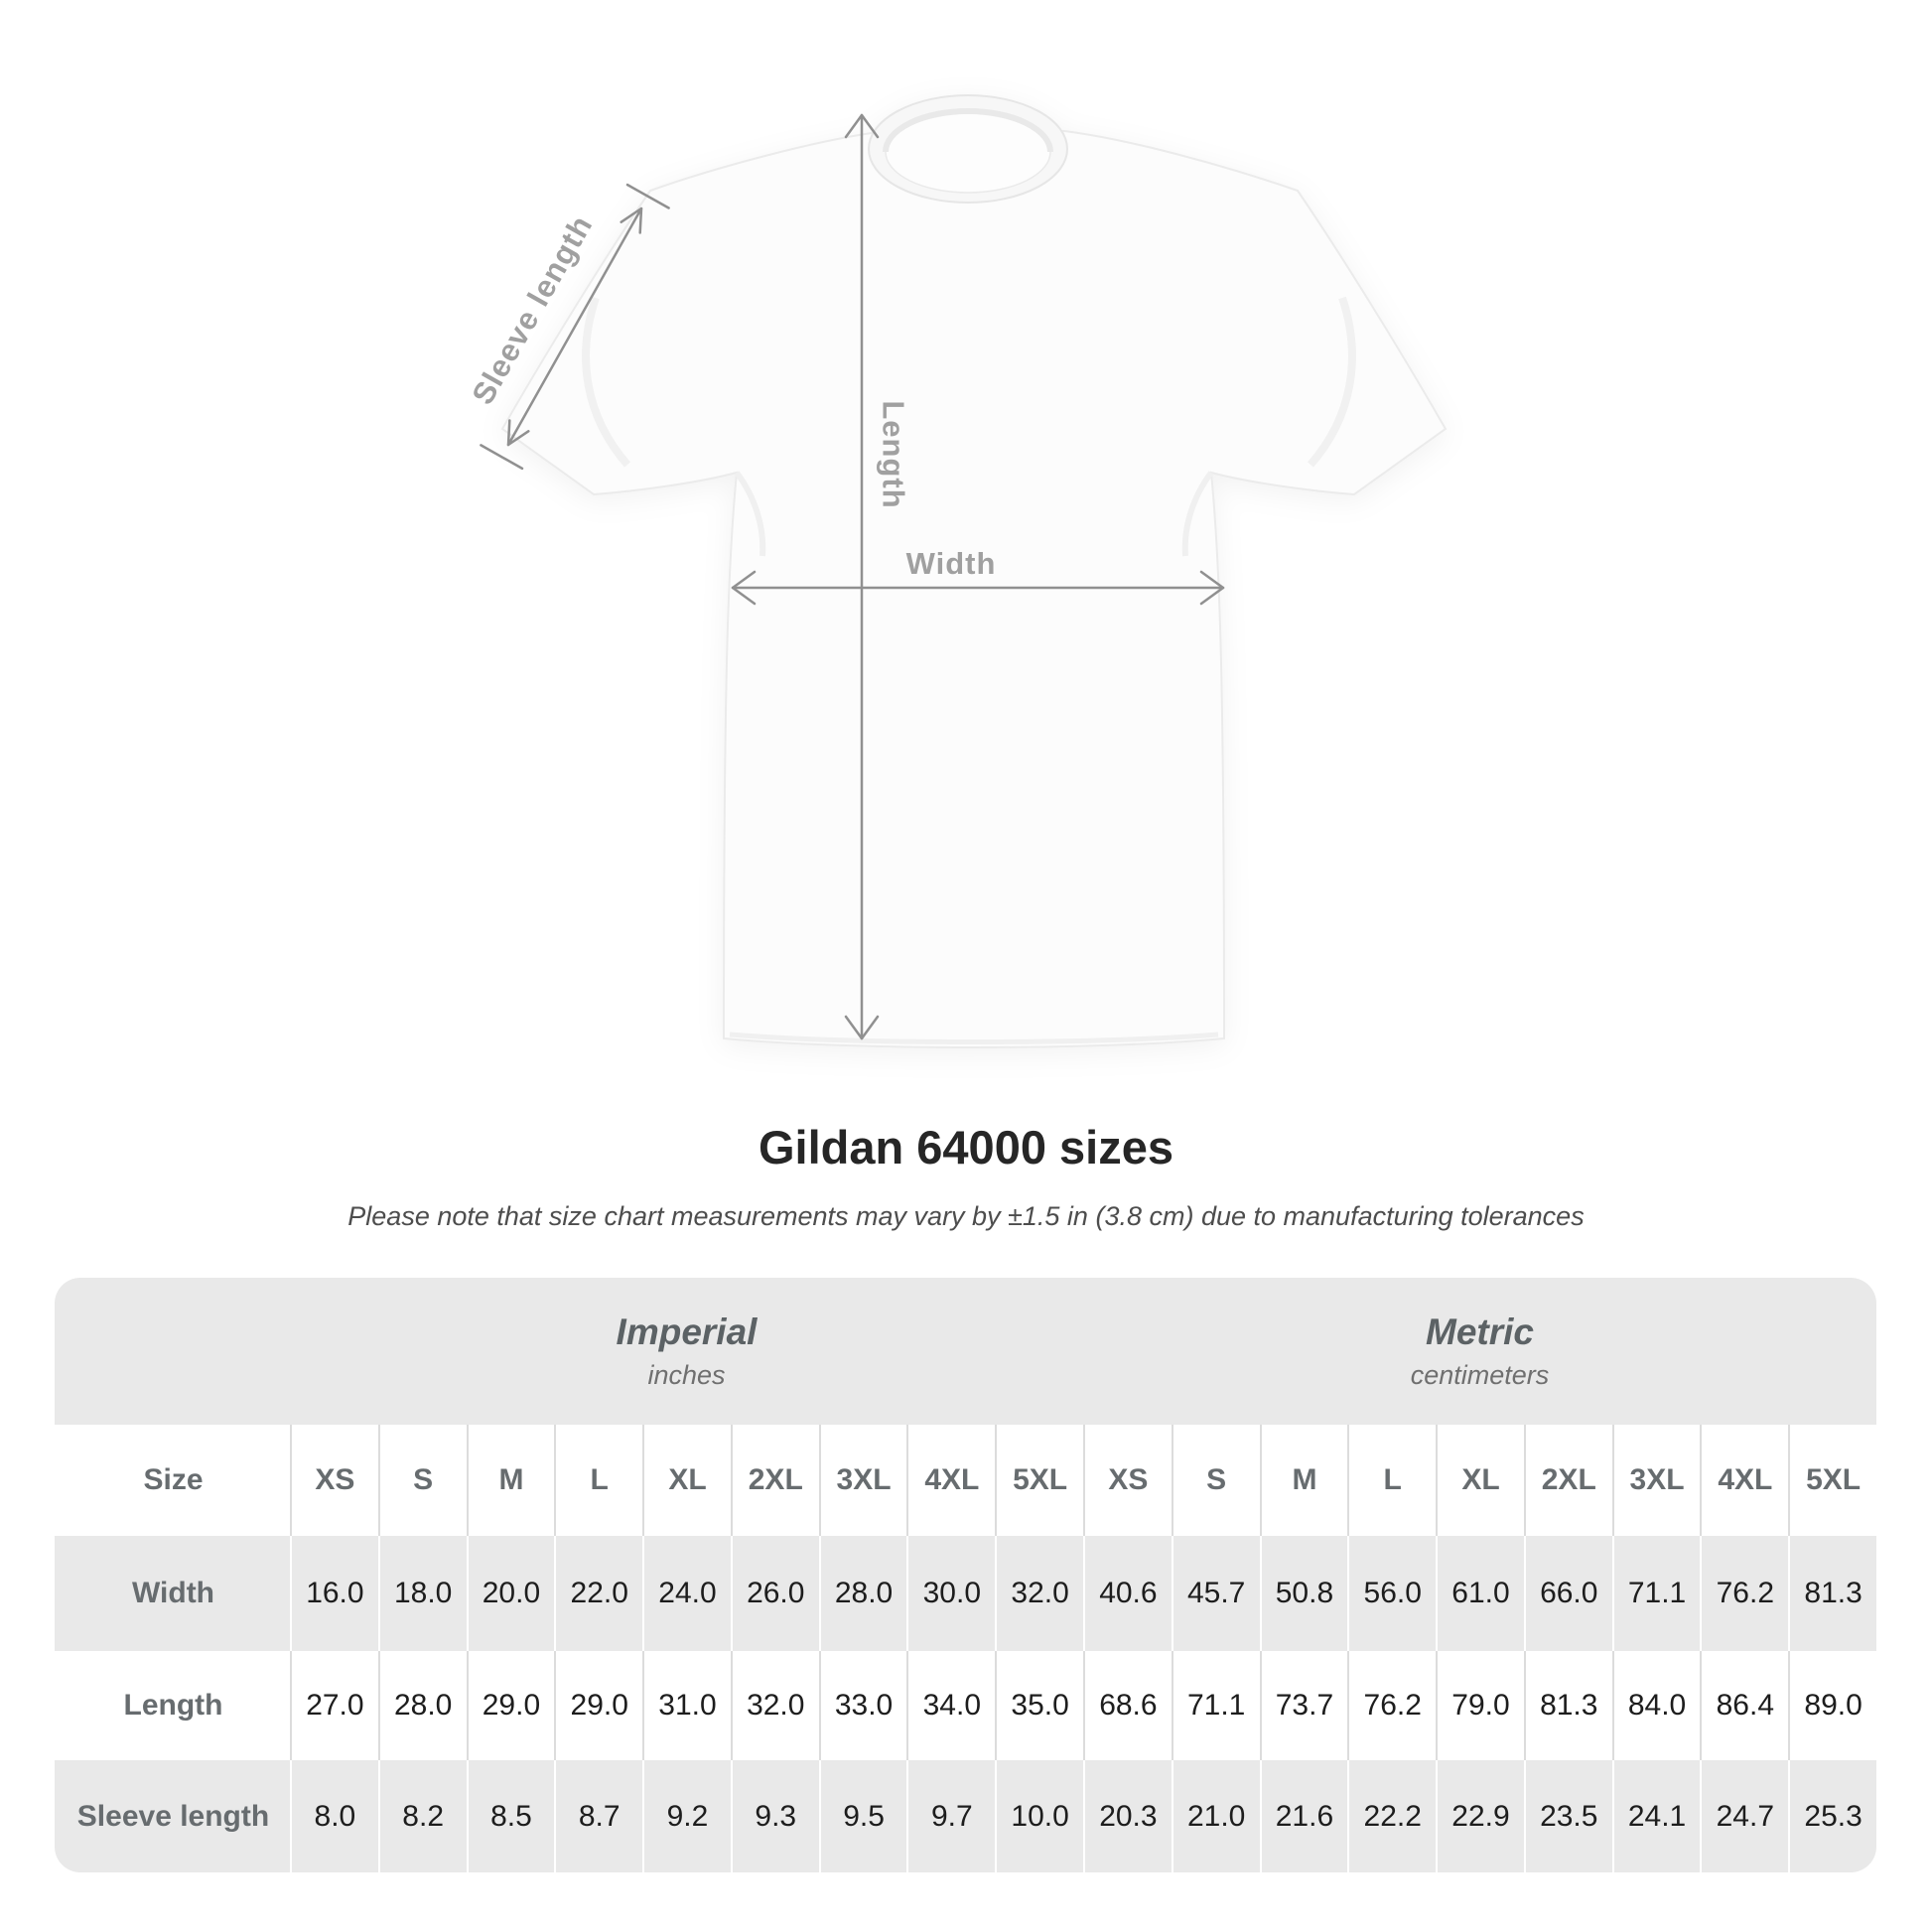 This screenshot has height=1932, width=1932. I want to click on measurement-cell: 8.2, so click(422, 1816).